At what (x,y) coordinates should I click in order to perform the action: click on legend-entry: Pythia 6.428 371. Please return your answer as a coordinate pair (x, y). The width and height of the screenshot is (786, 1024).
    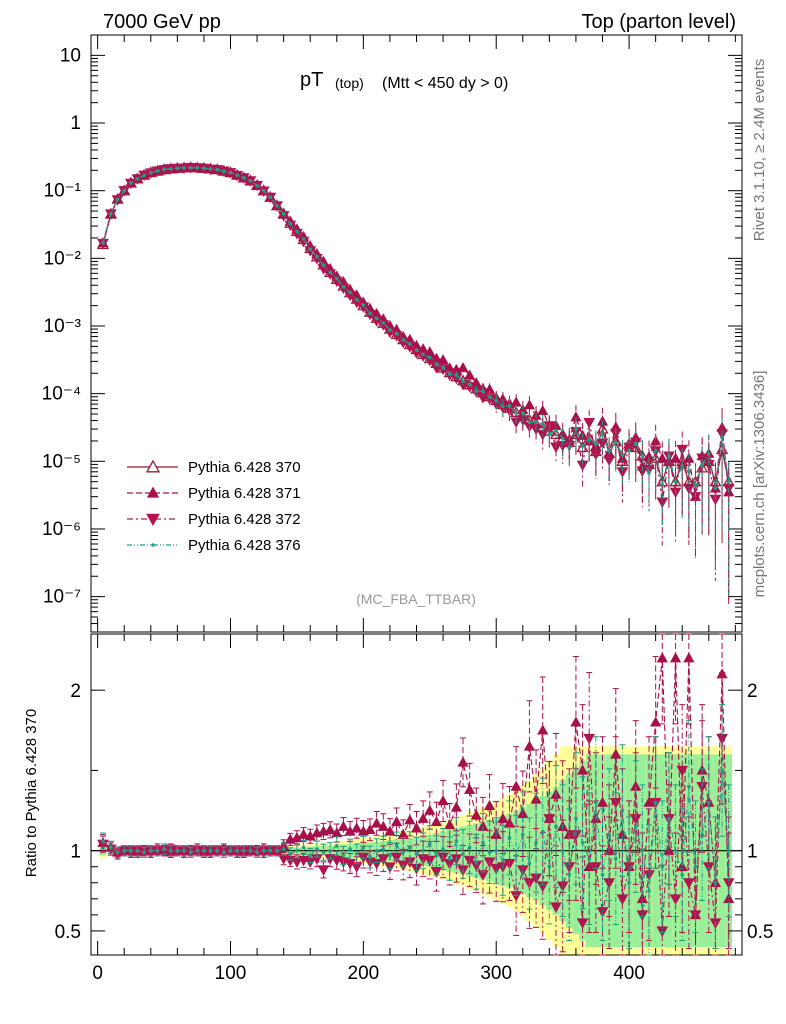
    Looking at the image, I should click on (214, 493).